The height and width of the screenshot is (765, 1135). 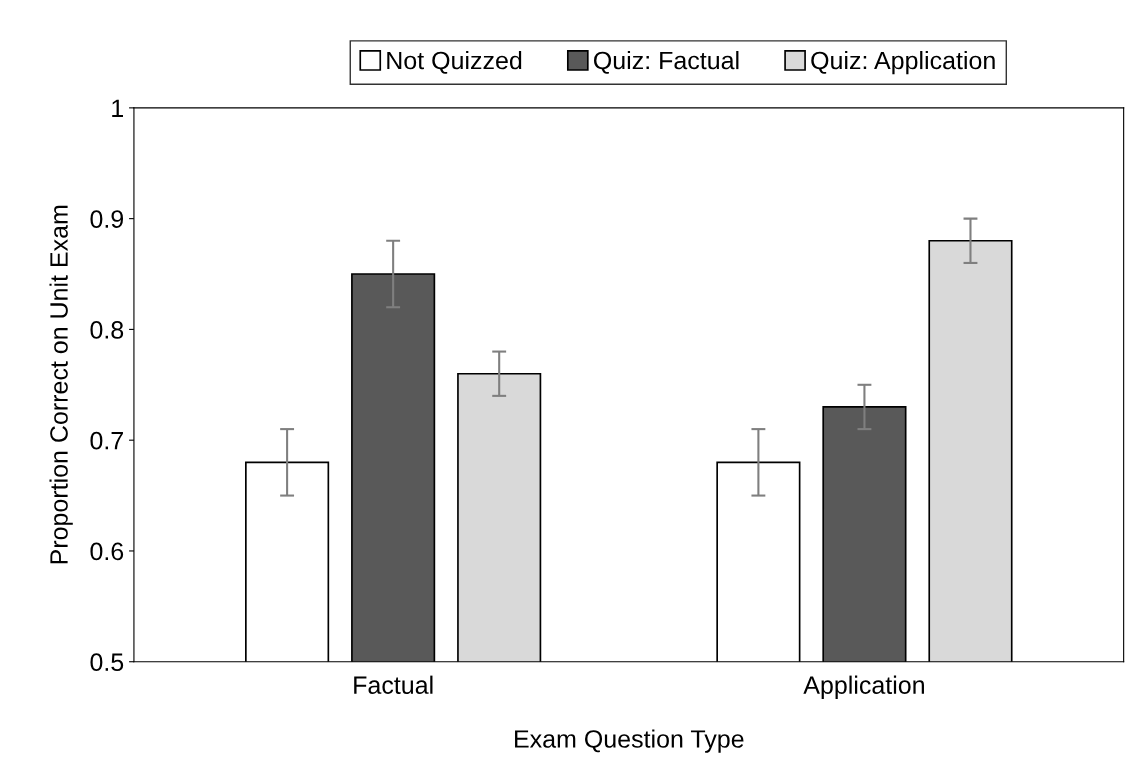 I want to click on y-tick-label: 1, so click(x=117, y=108).